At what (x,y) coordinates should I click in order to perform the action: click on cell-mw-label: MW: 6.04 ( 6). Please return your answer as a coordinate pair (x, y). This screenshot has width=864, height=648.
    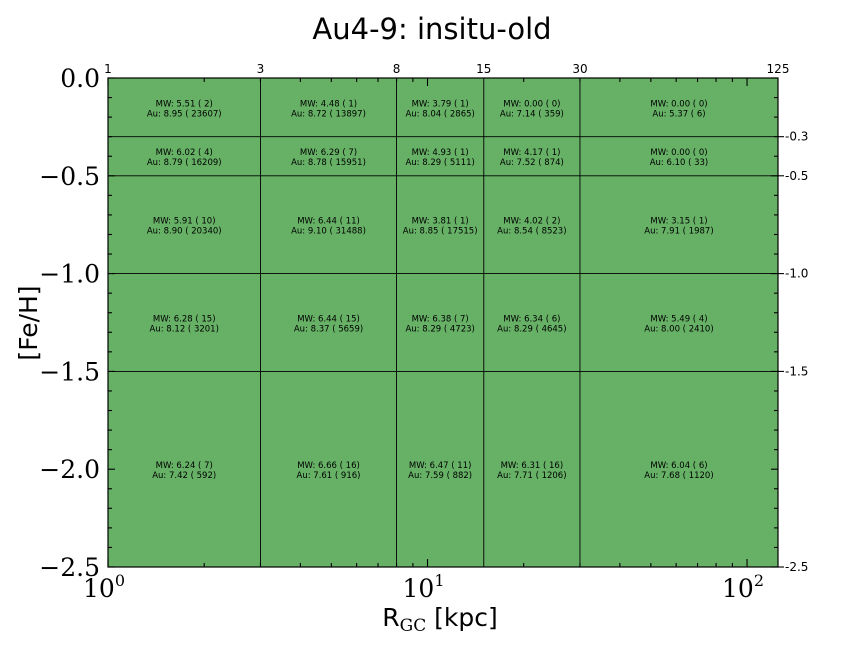
    Looking at the image, I should click on (678, 466).